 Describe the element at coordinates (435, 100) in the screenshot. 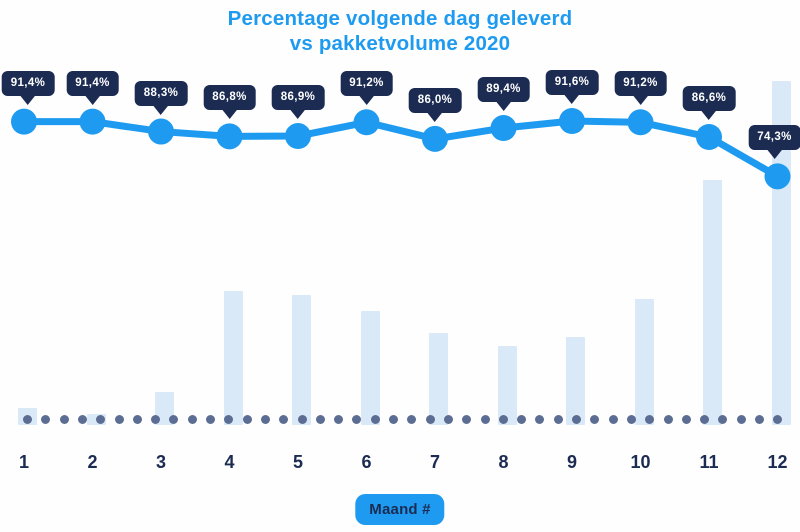

I see `data-label-callout: 86,0%` at that location.